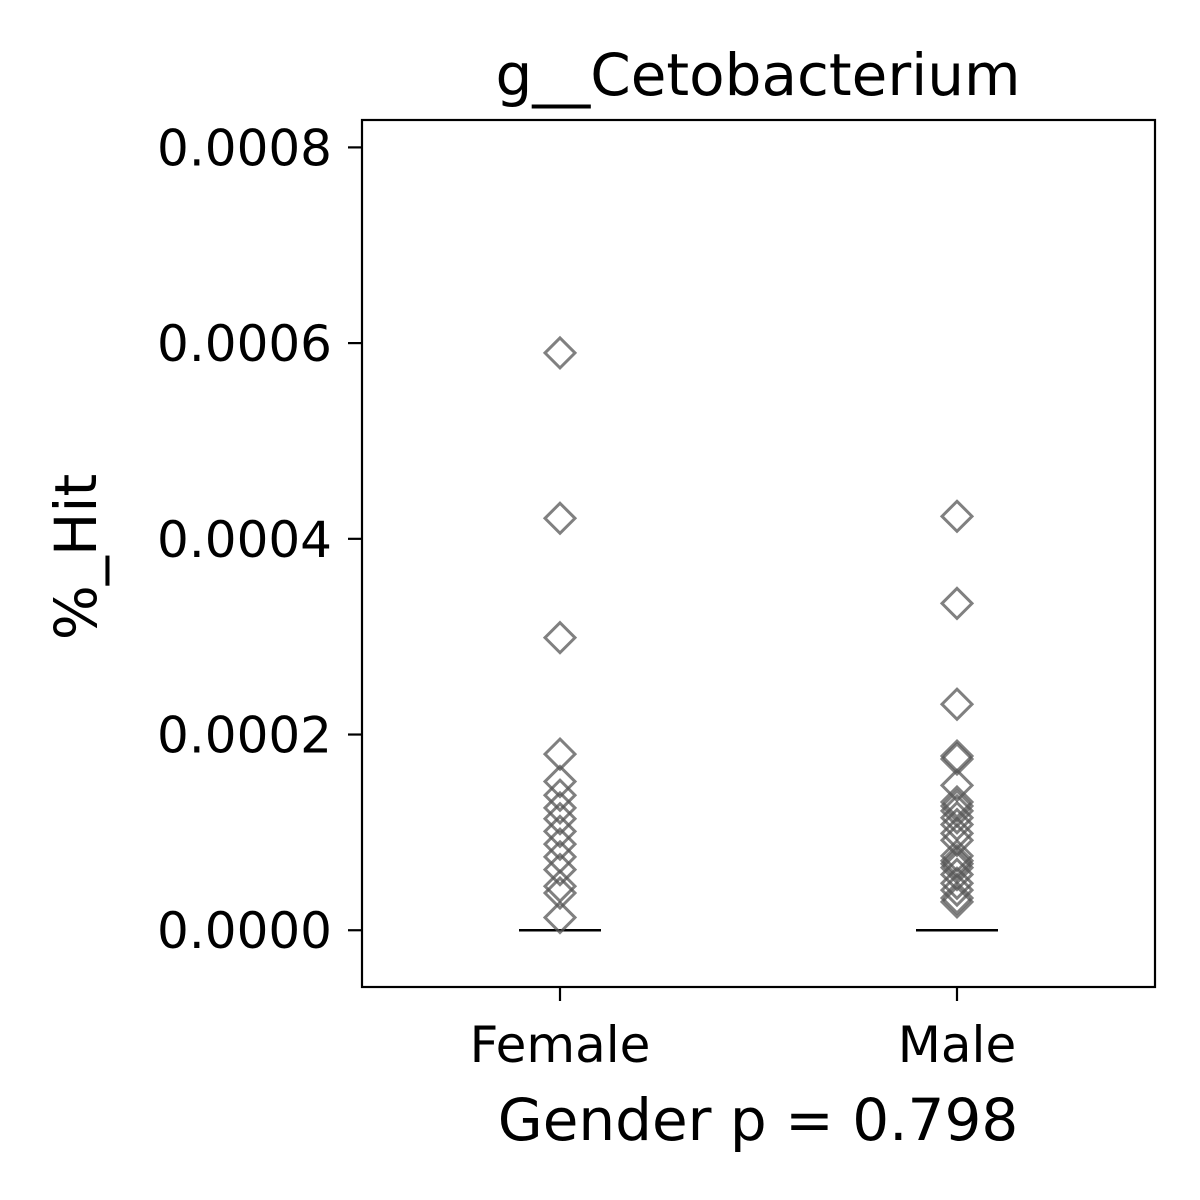 The image size is (1200, 1200). Describe the element at coordinates (244, 540) in the screenshot. I see `y-tick-label: 0.0004` at that location.